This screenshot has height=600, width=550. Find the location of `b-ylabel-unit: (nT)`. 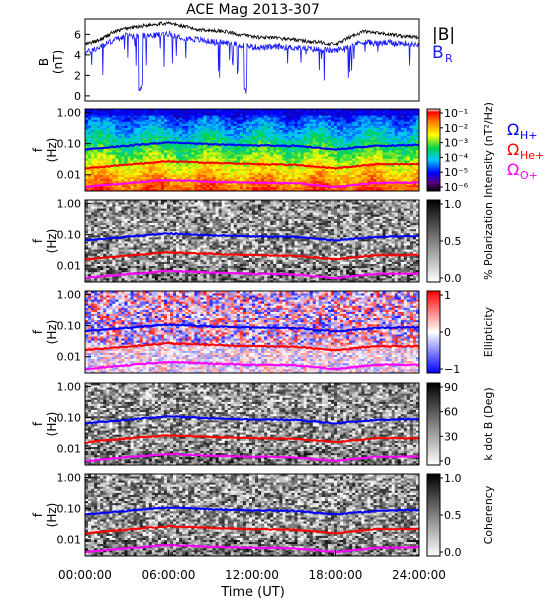

b-ylabel-unit: (nT) is located at coordinates (58, 62).